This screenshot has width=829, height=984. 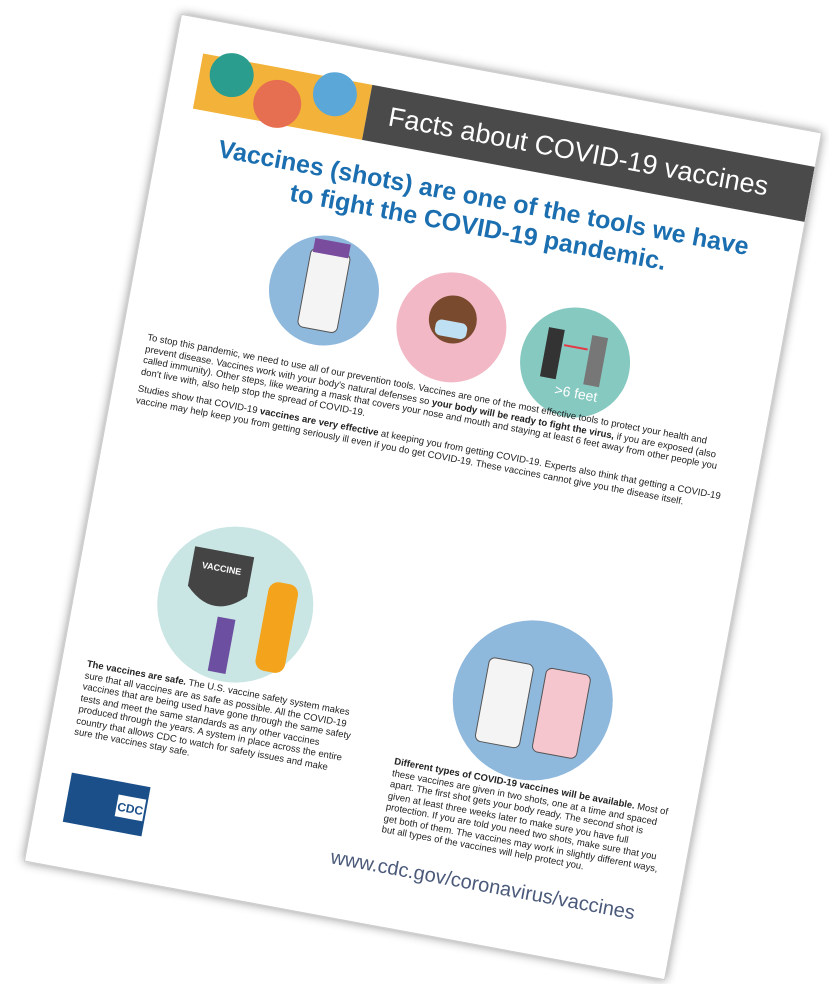 I want to click on vials-icon, so click(x=532, y=700).